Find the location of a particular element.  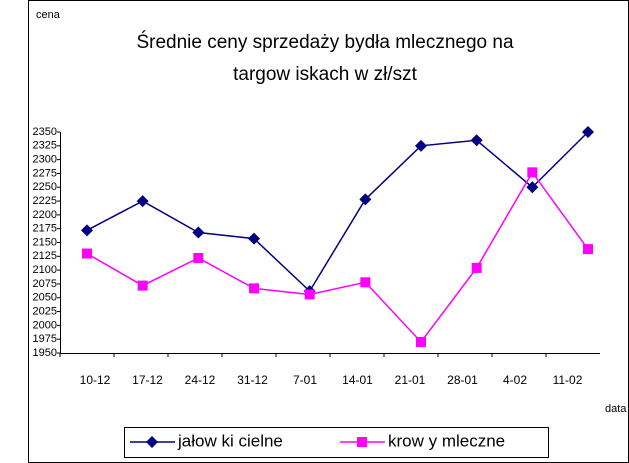

y-tick-label: 2175 is located at coordinates (45, 229).